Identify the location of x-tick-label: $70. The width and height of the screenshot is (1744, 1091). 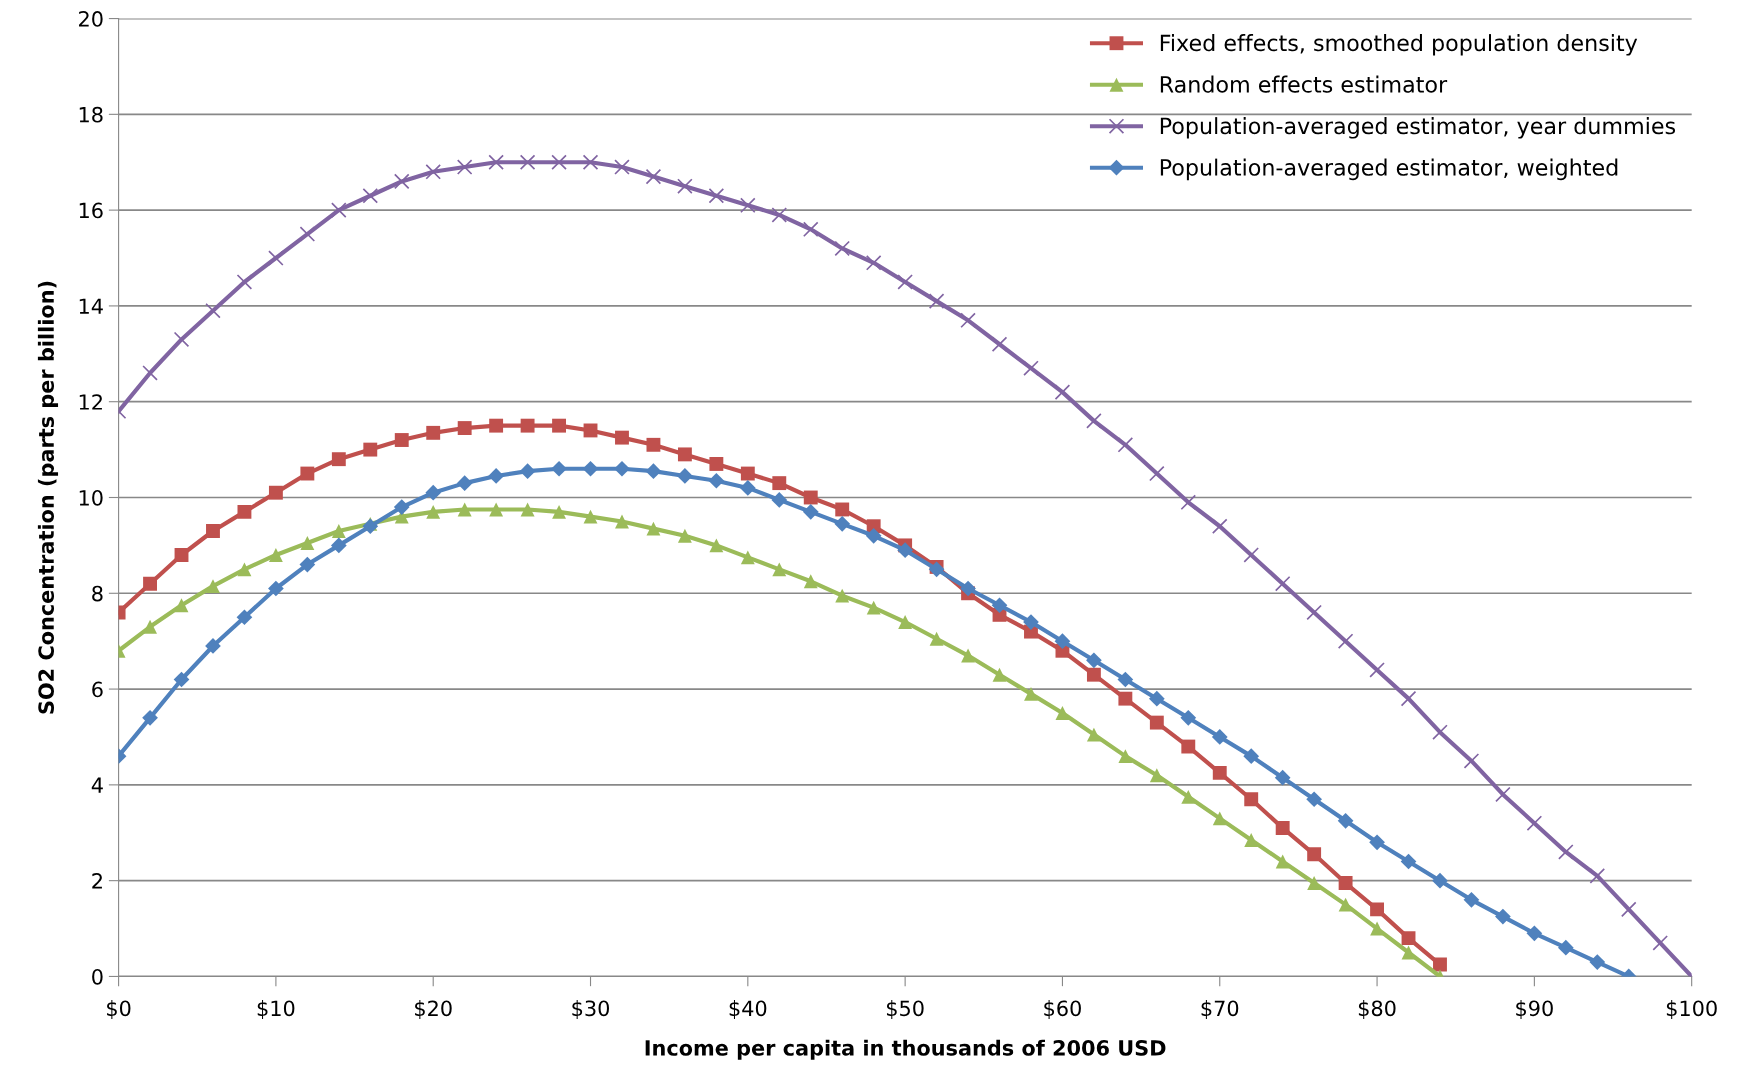
(1220, 1009).